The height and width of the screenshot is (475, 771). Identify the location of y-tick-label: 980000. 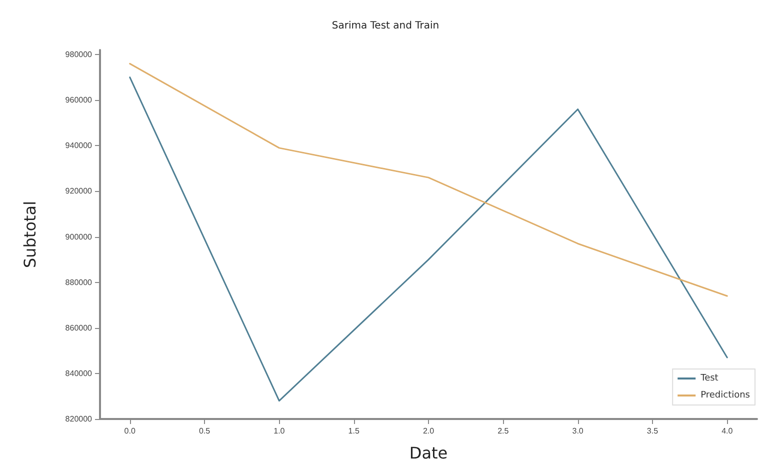
(79, 55).